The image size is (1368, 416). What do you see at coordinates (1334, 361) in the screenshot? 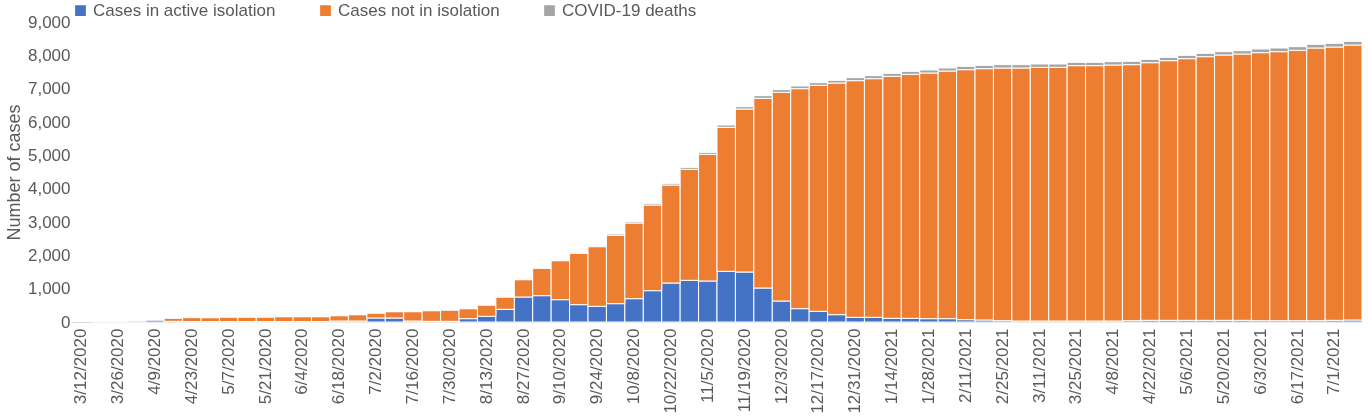
I see `x-tick-label: 7/1/2021` at bounding box center [1334, 361].